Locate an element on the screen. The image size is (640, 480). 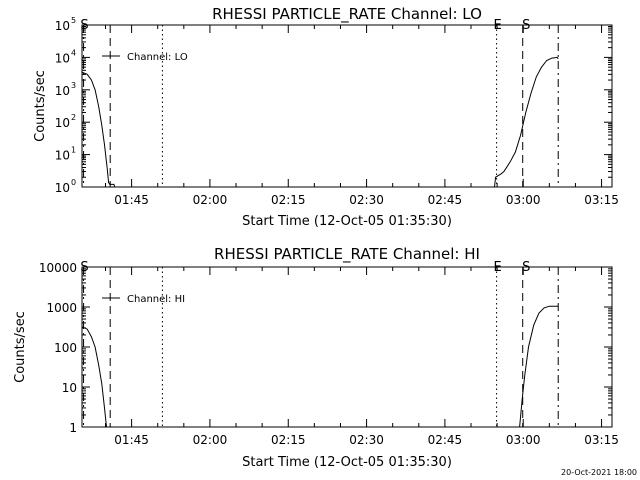
chart-title: RHESSI PARTICLE_RATE Channel: HI is located at coordinates (347, 254).